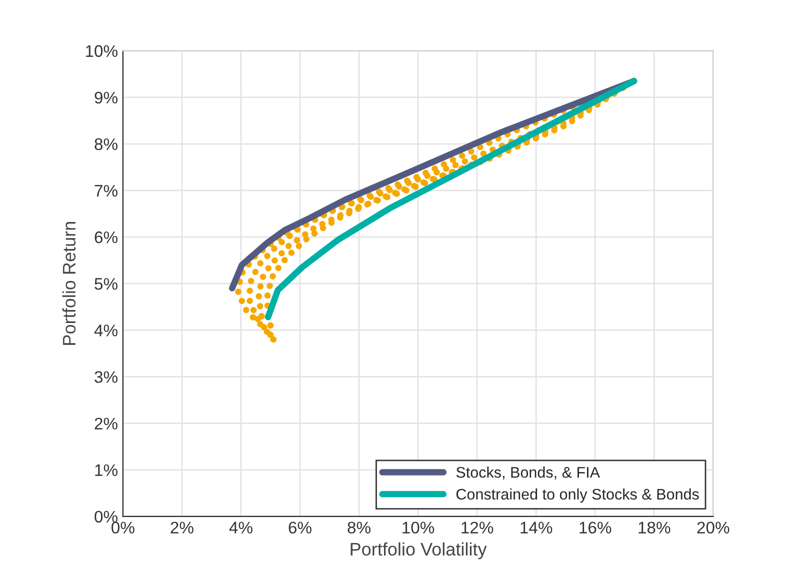 Image resolution: width=788 pixels, height=577 pixels. What do you see at coordinates (123, 528) in the screenshot?
I see `x-tick-label: 0%` at bounding box center [123, 528].